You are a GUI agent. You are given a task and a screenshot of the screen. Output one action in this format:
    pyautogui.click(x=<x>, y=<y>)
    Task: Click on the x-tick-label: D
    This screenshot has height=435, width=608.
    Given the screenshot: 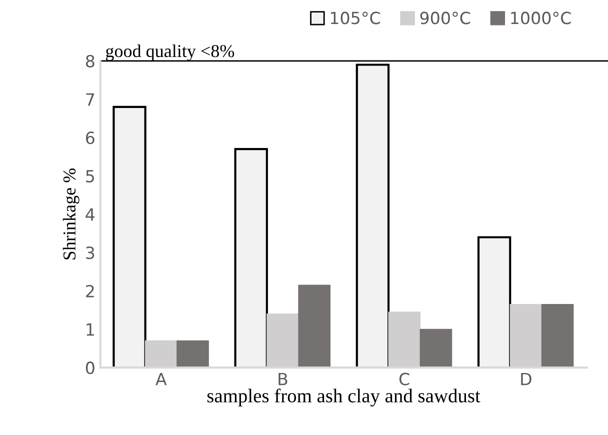 What is the action you would take?
    pyautogui.click(x=526, y=379)
    